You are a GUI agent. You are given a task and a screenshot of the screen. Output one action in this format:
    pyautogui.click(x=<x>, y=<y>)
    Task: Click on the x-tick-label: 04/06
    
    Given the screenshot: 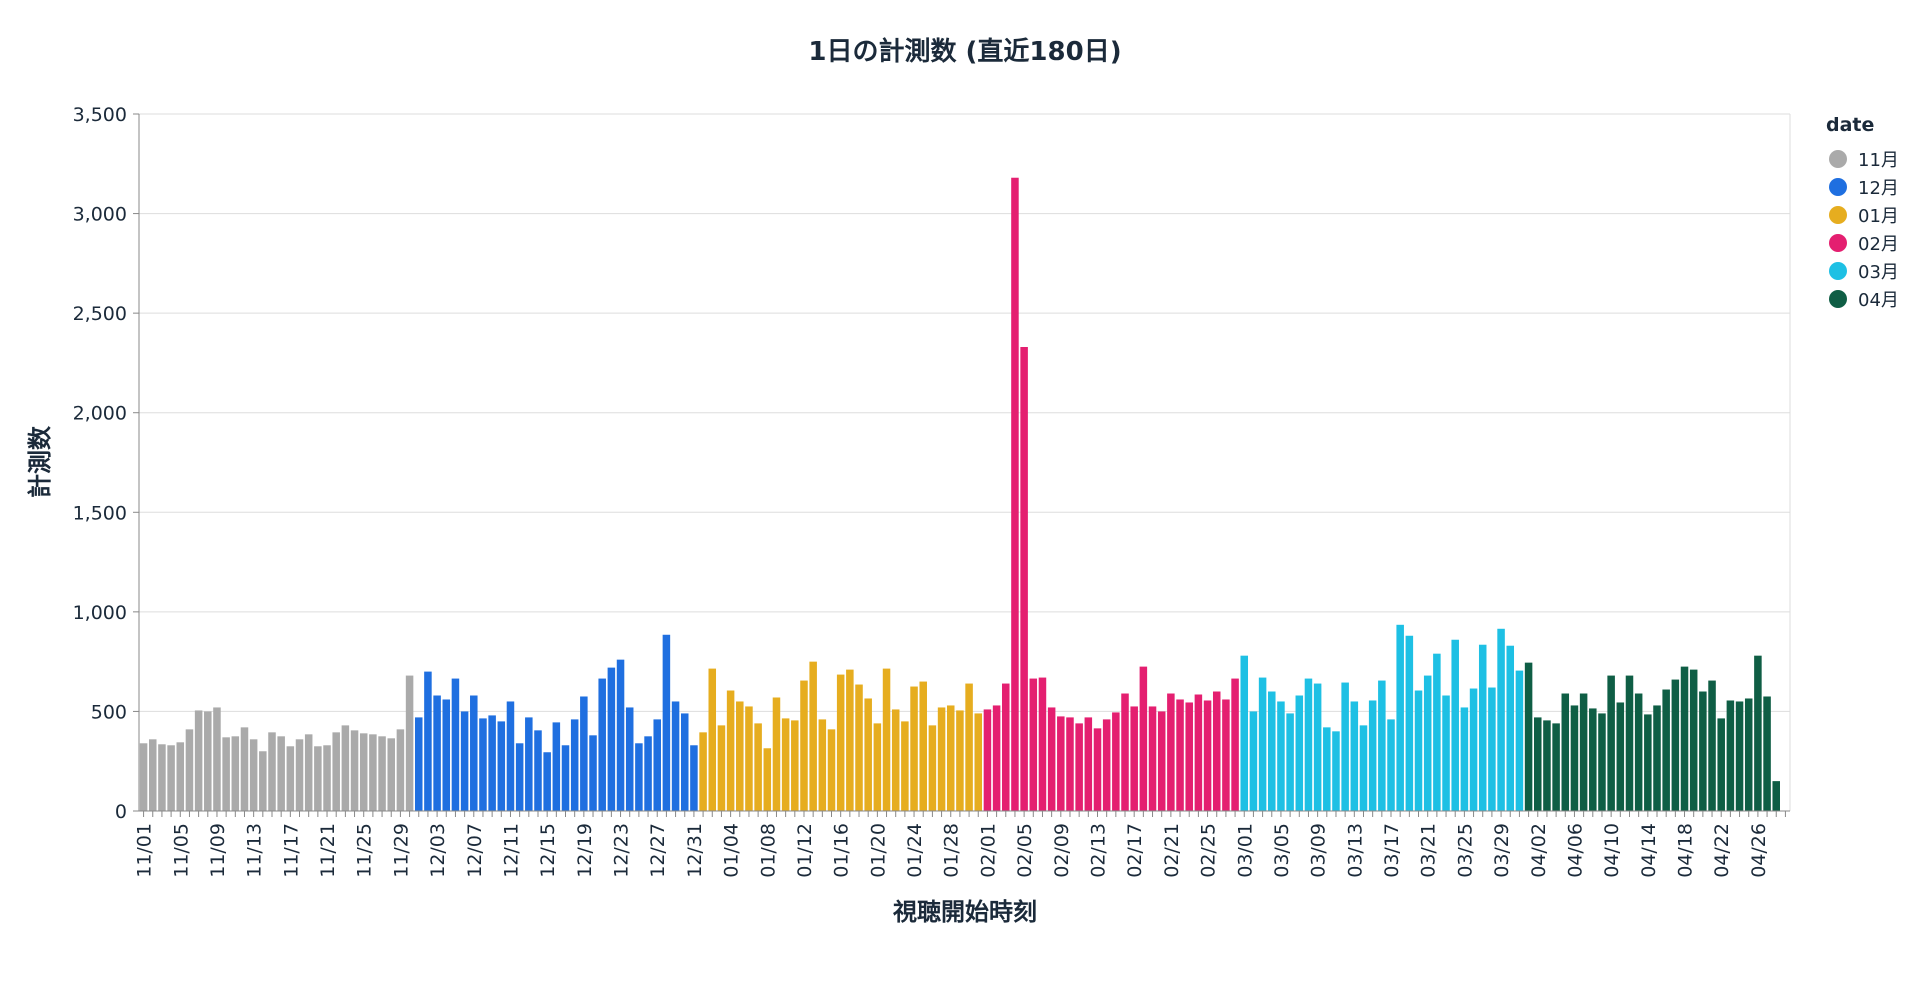 What is the action you would take?
    pyautogui.click(x=1575, y=850)
    